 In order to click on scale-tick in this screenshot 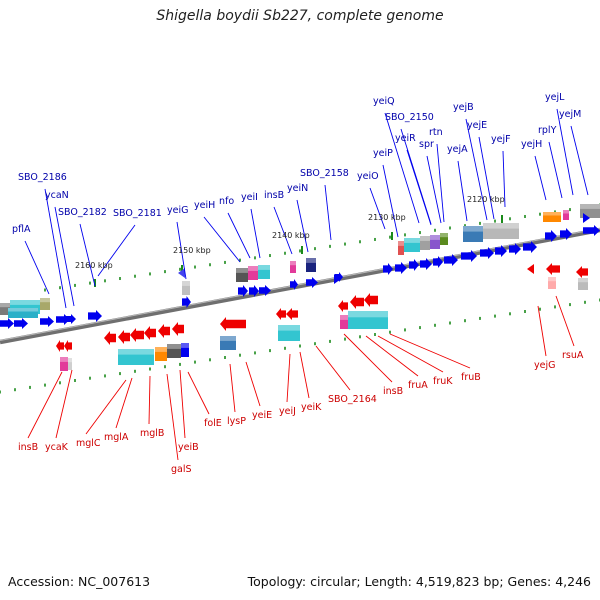, I will do `click(392, 236)`.